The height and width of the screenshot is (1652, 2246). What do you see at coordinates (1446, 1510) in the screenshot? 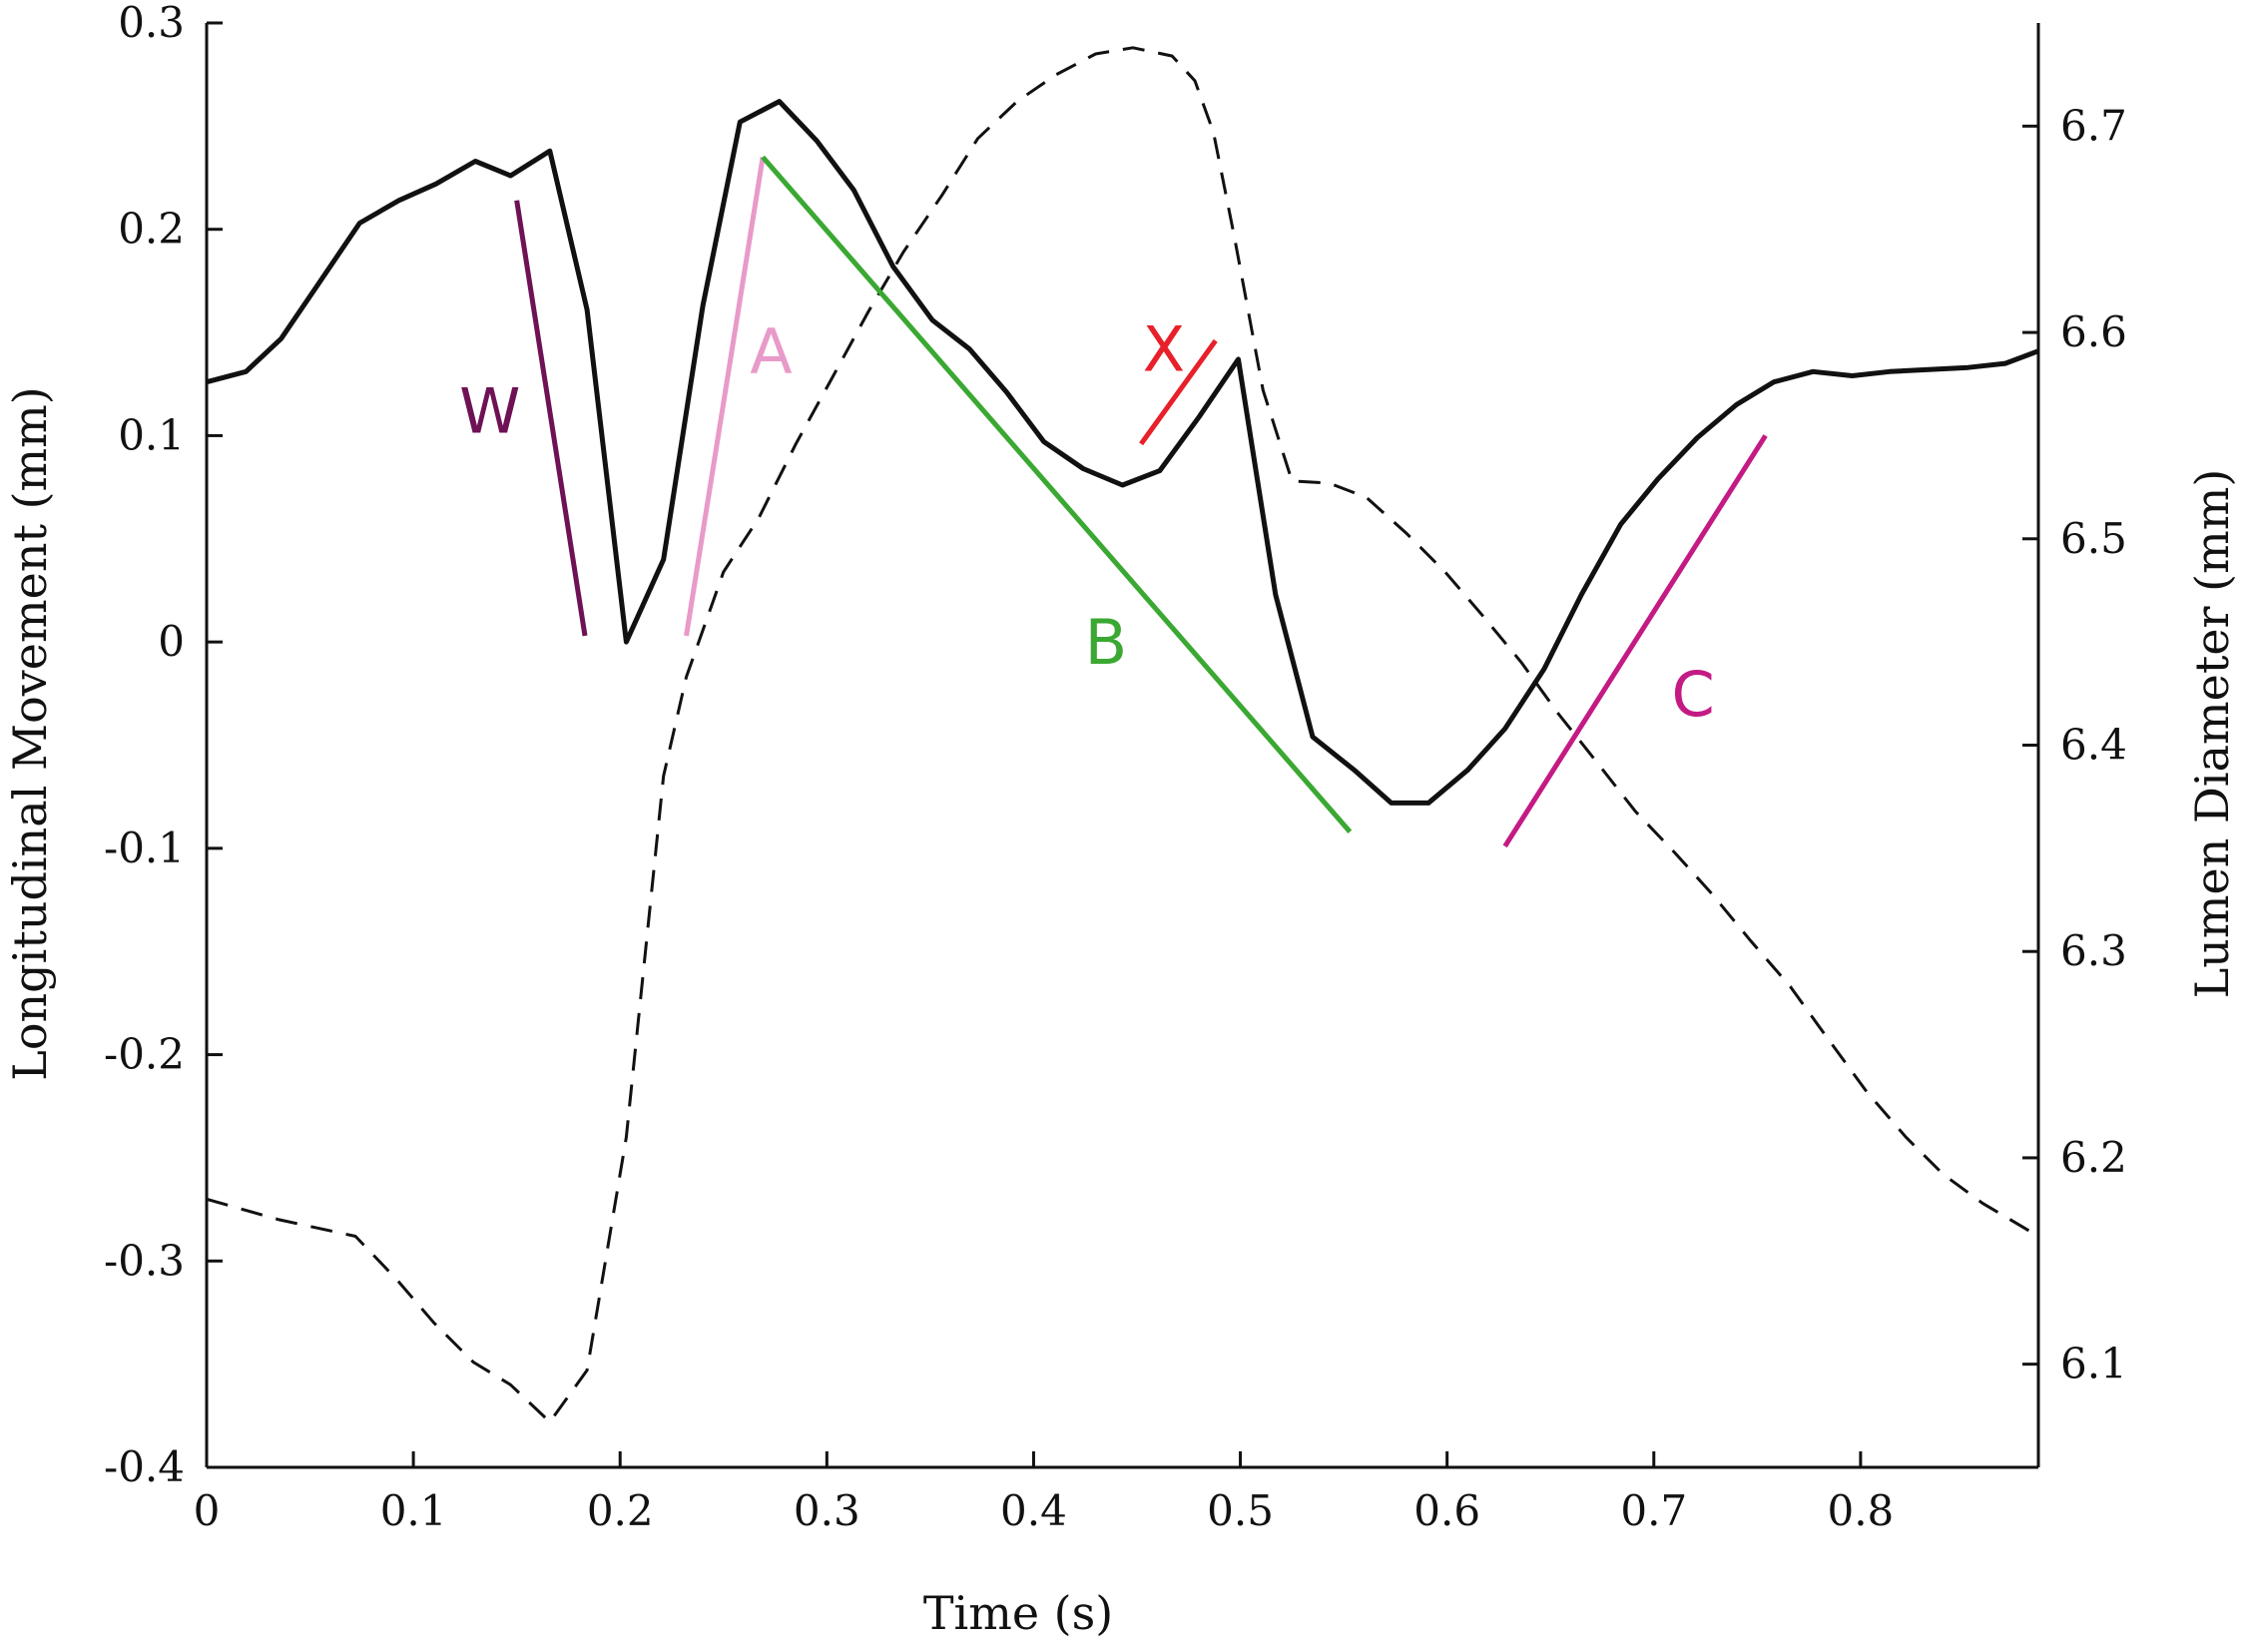
I see `x-tick-label: 0.6` at bounding box center [1446, 1510].